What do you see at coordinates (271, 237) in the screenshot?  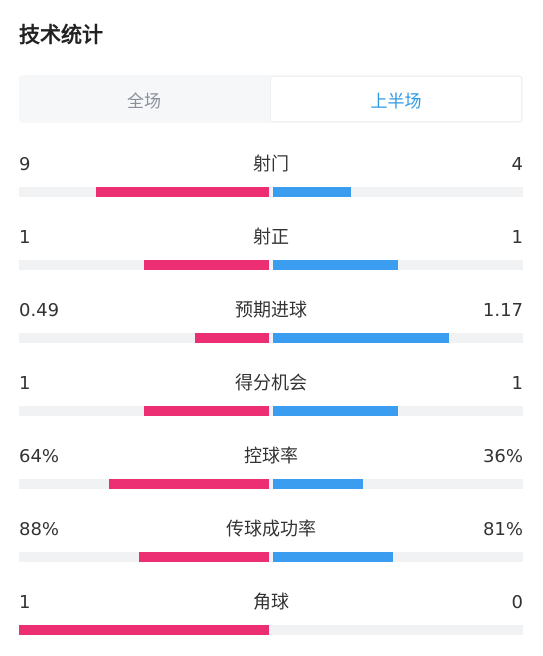 I see `stat-label: 射正` at bounding box center [271, 237].